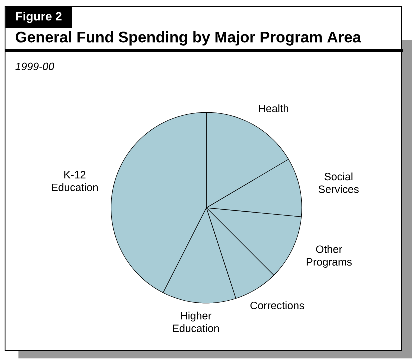  What do you see at coordinates (35, 66) in the screenshot?
I see `chart-subtitle: 1999-00` at bounding box center [35, 66].